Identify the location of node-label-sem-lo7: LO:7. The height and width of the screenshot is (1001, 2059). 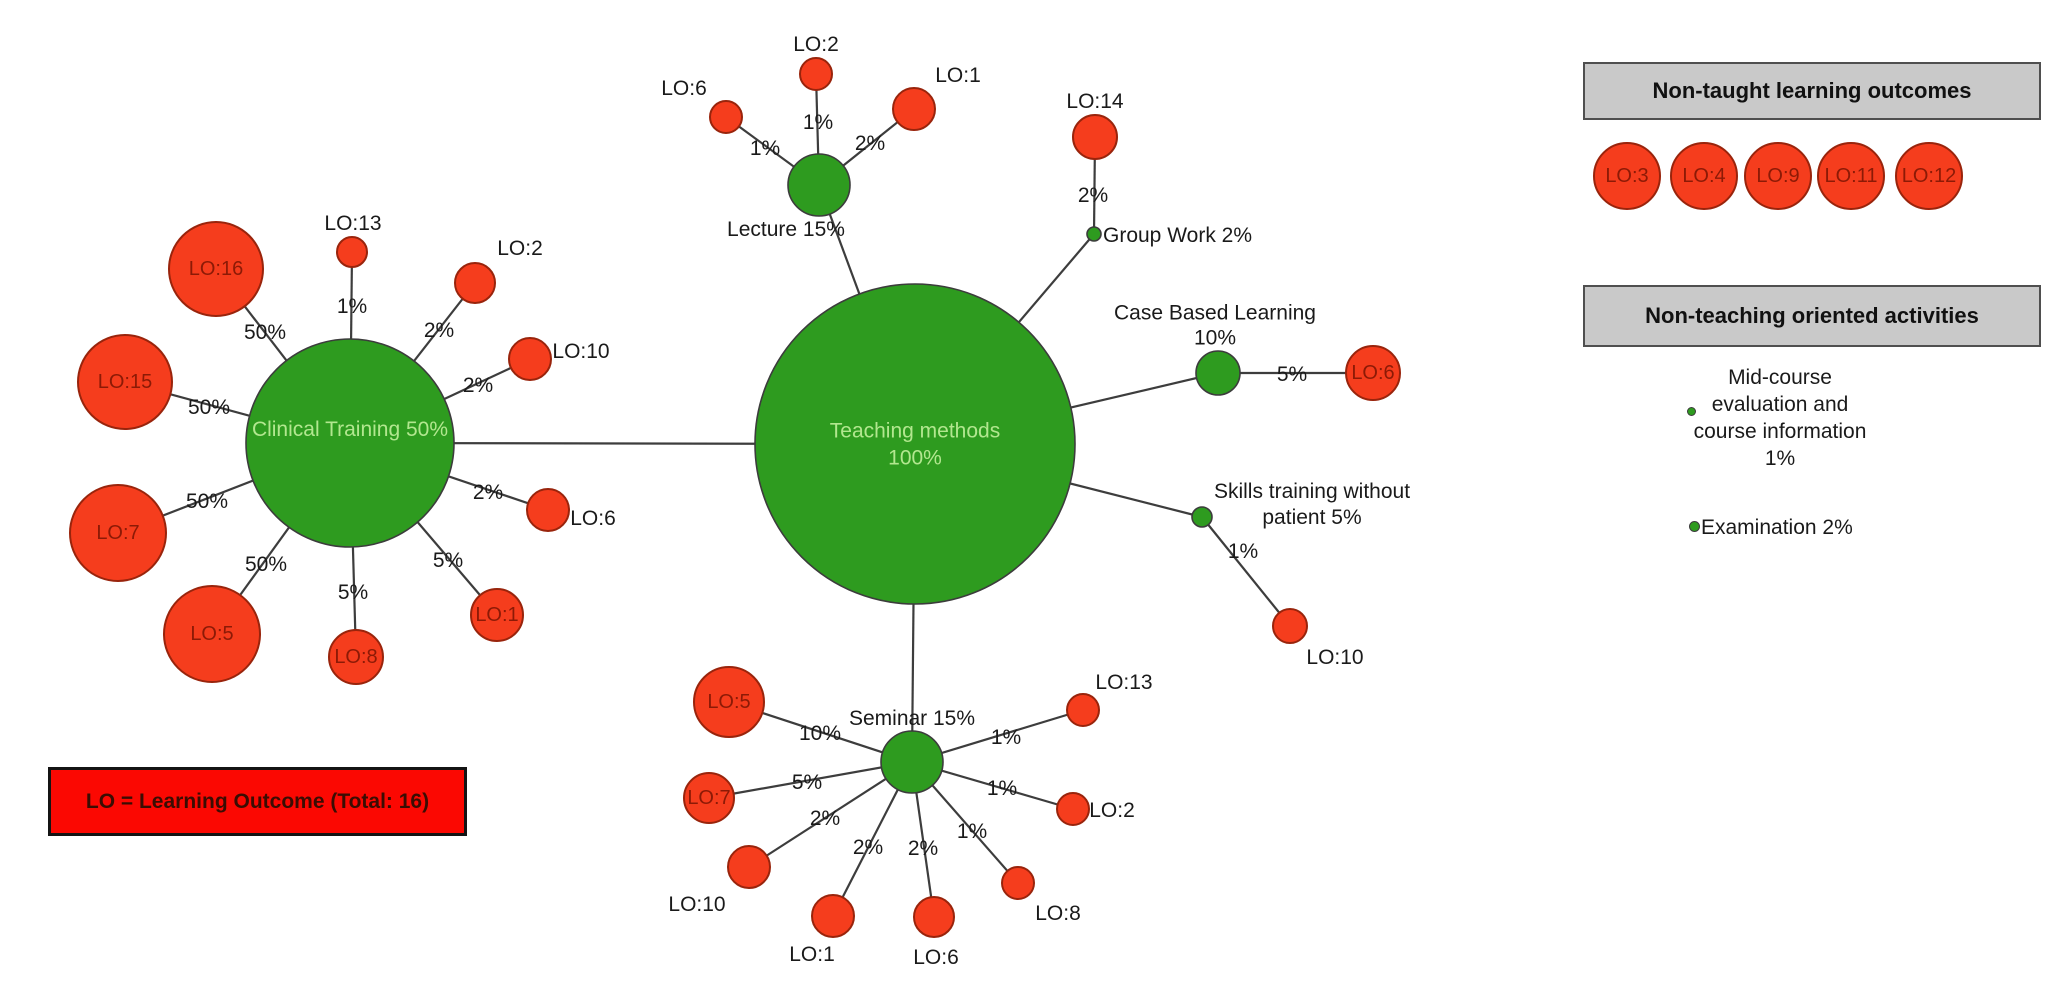
(708, 798).